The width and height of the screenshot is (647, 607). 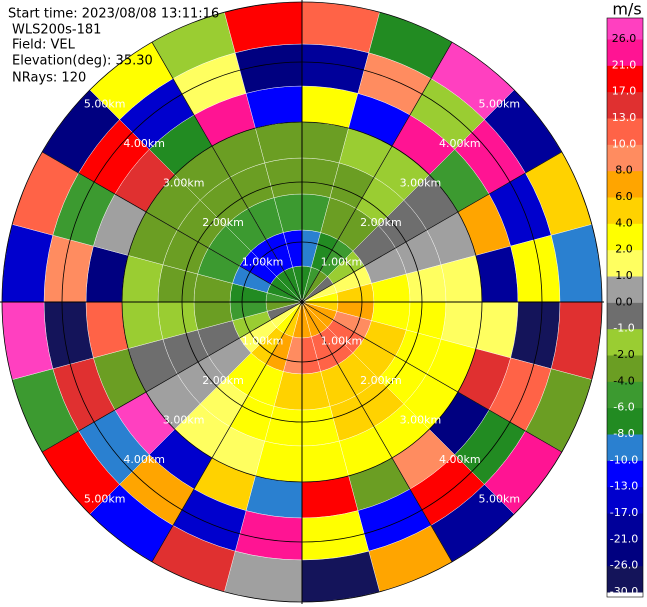 What do you see at coordinates (624, 565) in the screenshot?
I see `colorbar-tick-label: -26.0` at bounding box center [624, 565].